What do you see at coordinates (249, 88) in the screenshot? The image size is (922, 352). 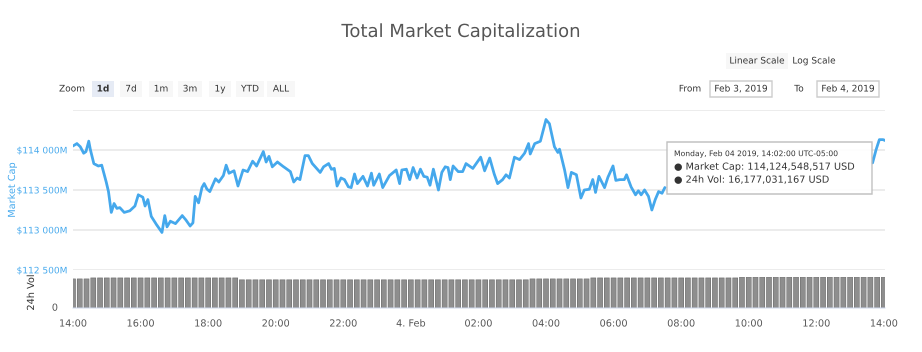 I see `text: YTD` at bounding box center [249, 88].